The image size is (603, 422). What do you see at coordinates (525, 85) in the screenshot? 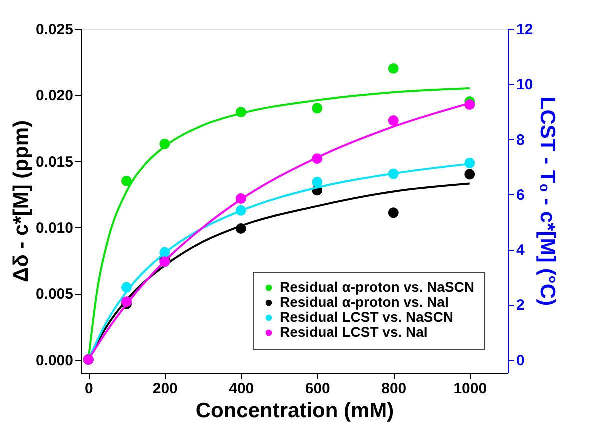
I see `y2-tick-label: 10` at bounding box center [525, 85].